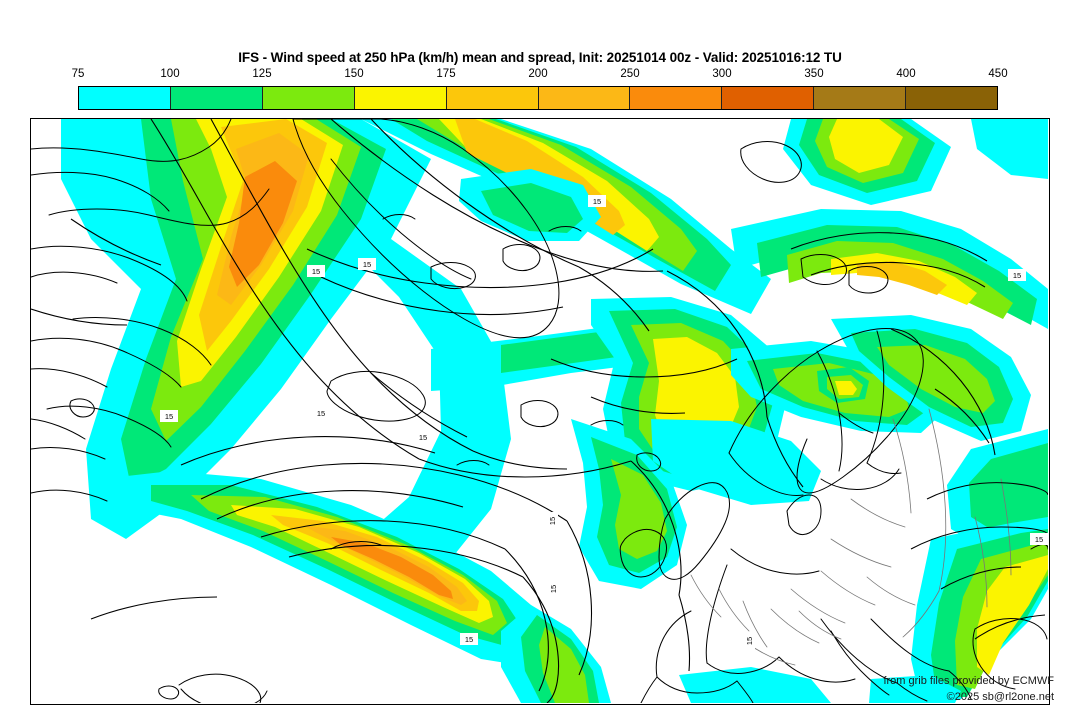 This screenshot has height=718, width=1080. I want to click on colorbar-tick: 300, so click(722, 74).